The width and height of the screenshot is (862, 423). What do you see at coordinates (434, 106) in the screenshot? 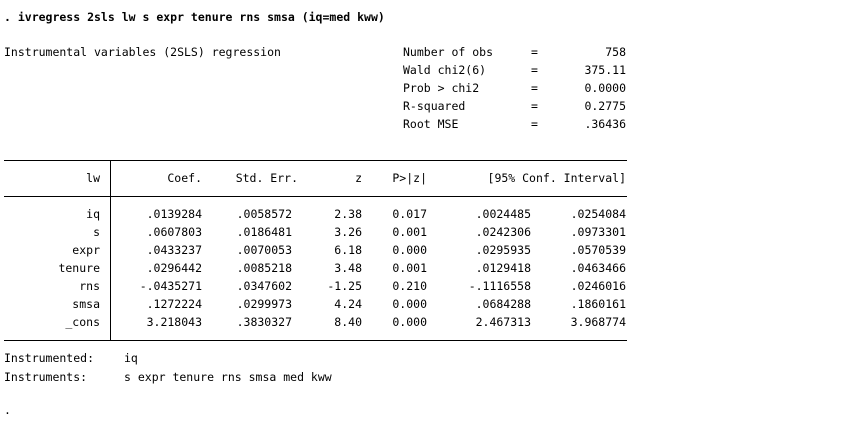
I see `stat-label: R-squared` at bounding box center [434, 106].